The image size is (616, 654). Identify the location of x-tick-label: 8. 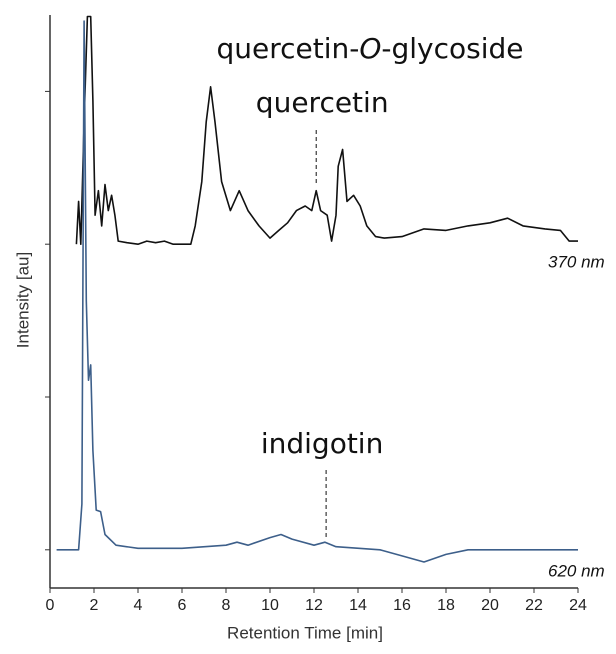
(226, 605).